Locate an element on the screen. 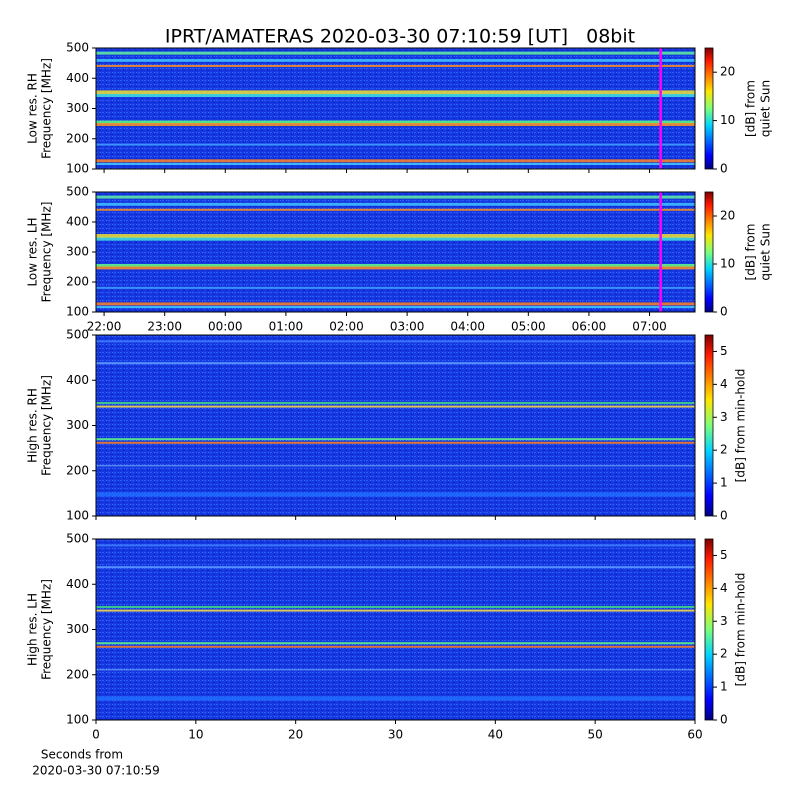 This screenshot has height=800, width=800. y-axis-label: Low res. RH is located at coordinates (33, 108).